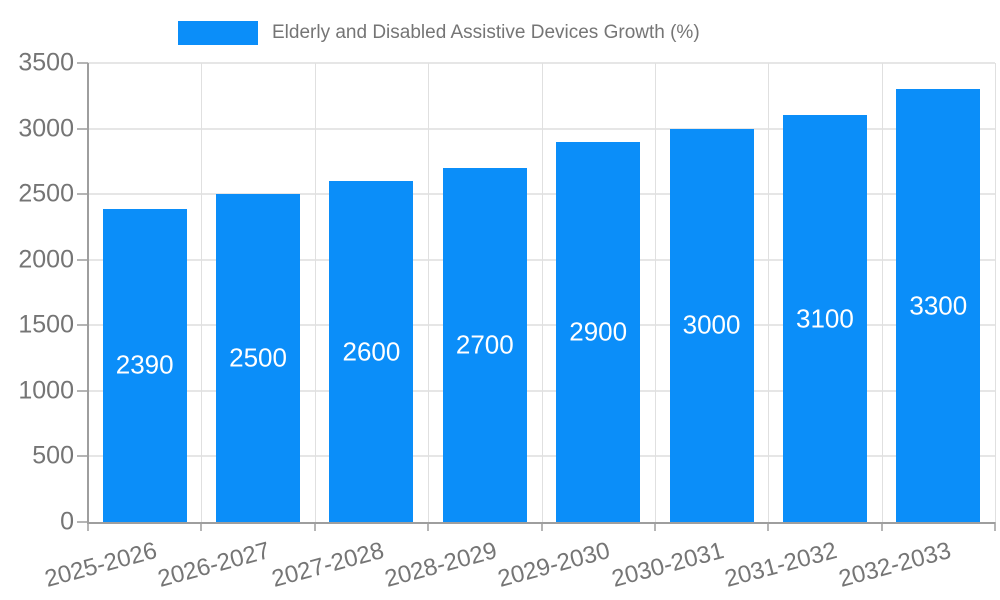 This screenshot has height=600, width=1000. What do you see at coordinates (46, 128) in the screenshot?
I see `y-axis-label: 3000` at bounding box center [46, 128].